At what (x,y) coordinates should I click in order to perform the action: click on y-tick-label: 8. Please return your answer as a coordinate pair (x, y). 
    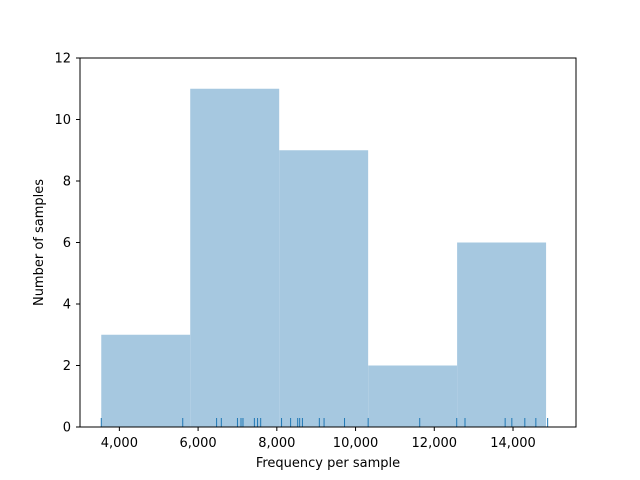
    Looking at the image, I should click on (67, 182).